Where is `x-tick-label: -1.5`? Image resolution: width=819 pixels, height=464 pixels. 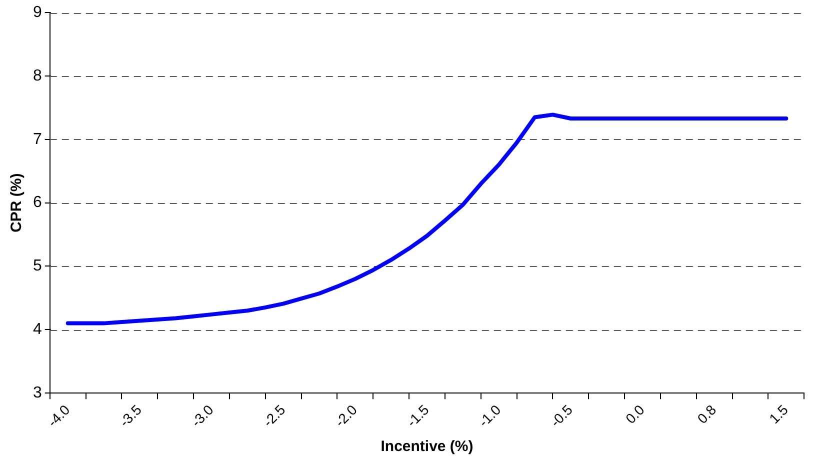 x-tick-label: -1.5 is located at coordinates (417, 415).